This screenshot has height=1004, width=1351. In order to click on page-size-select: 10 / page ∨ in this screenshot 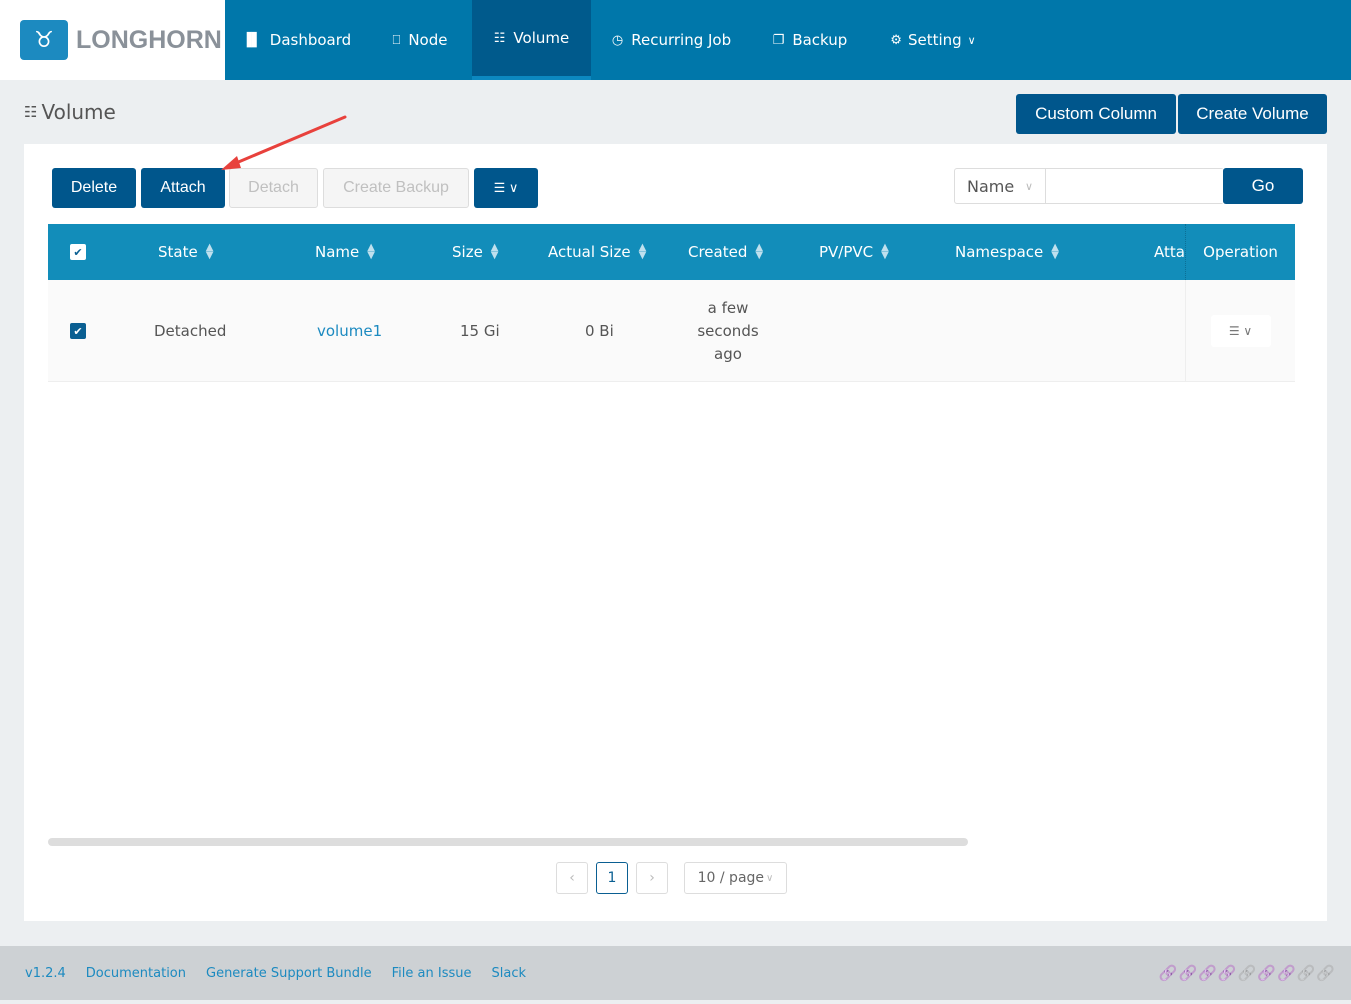, I will do `click(735, 878)`.